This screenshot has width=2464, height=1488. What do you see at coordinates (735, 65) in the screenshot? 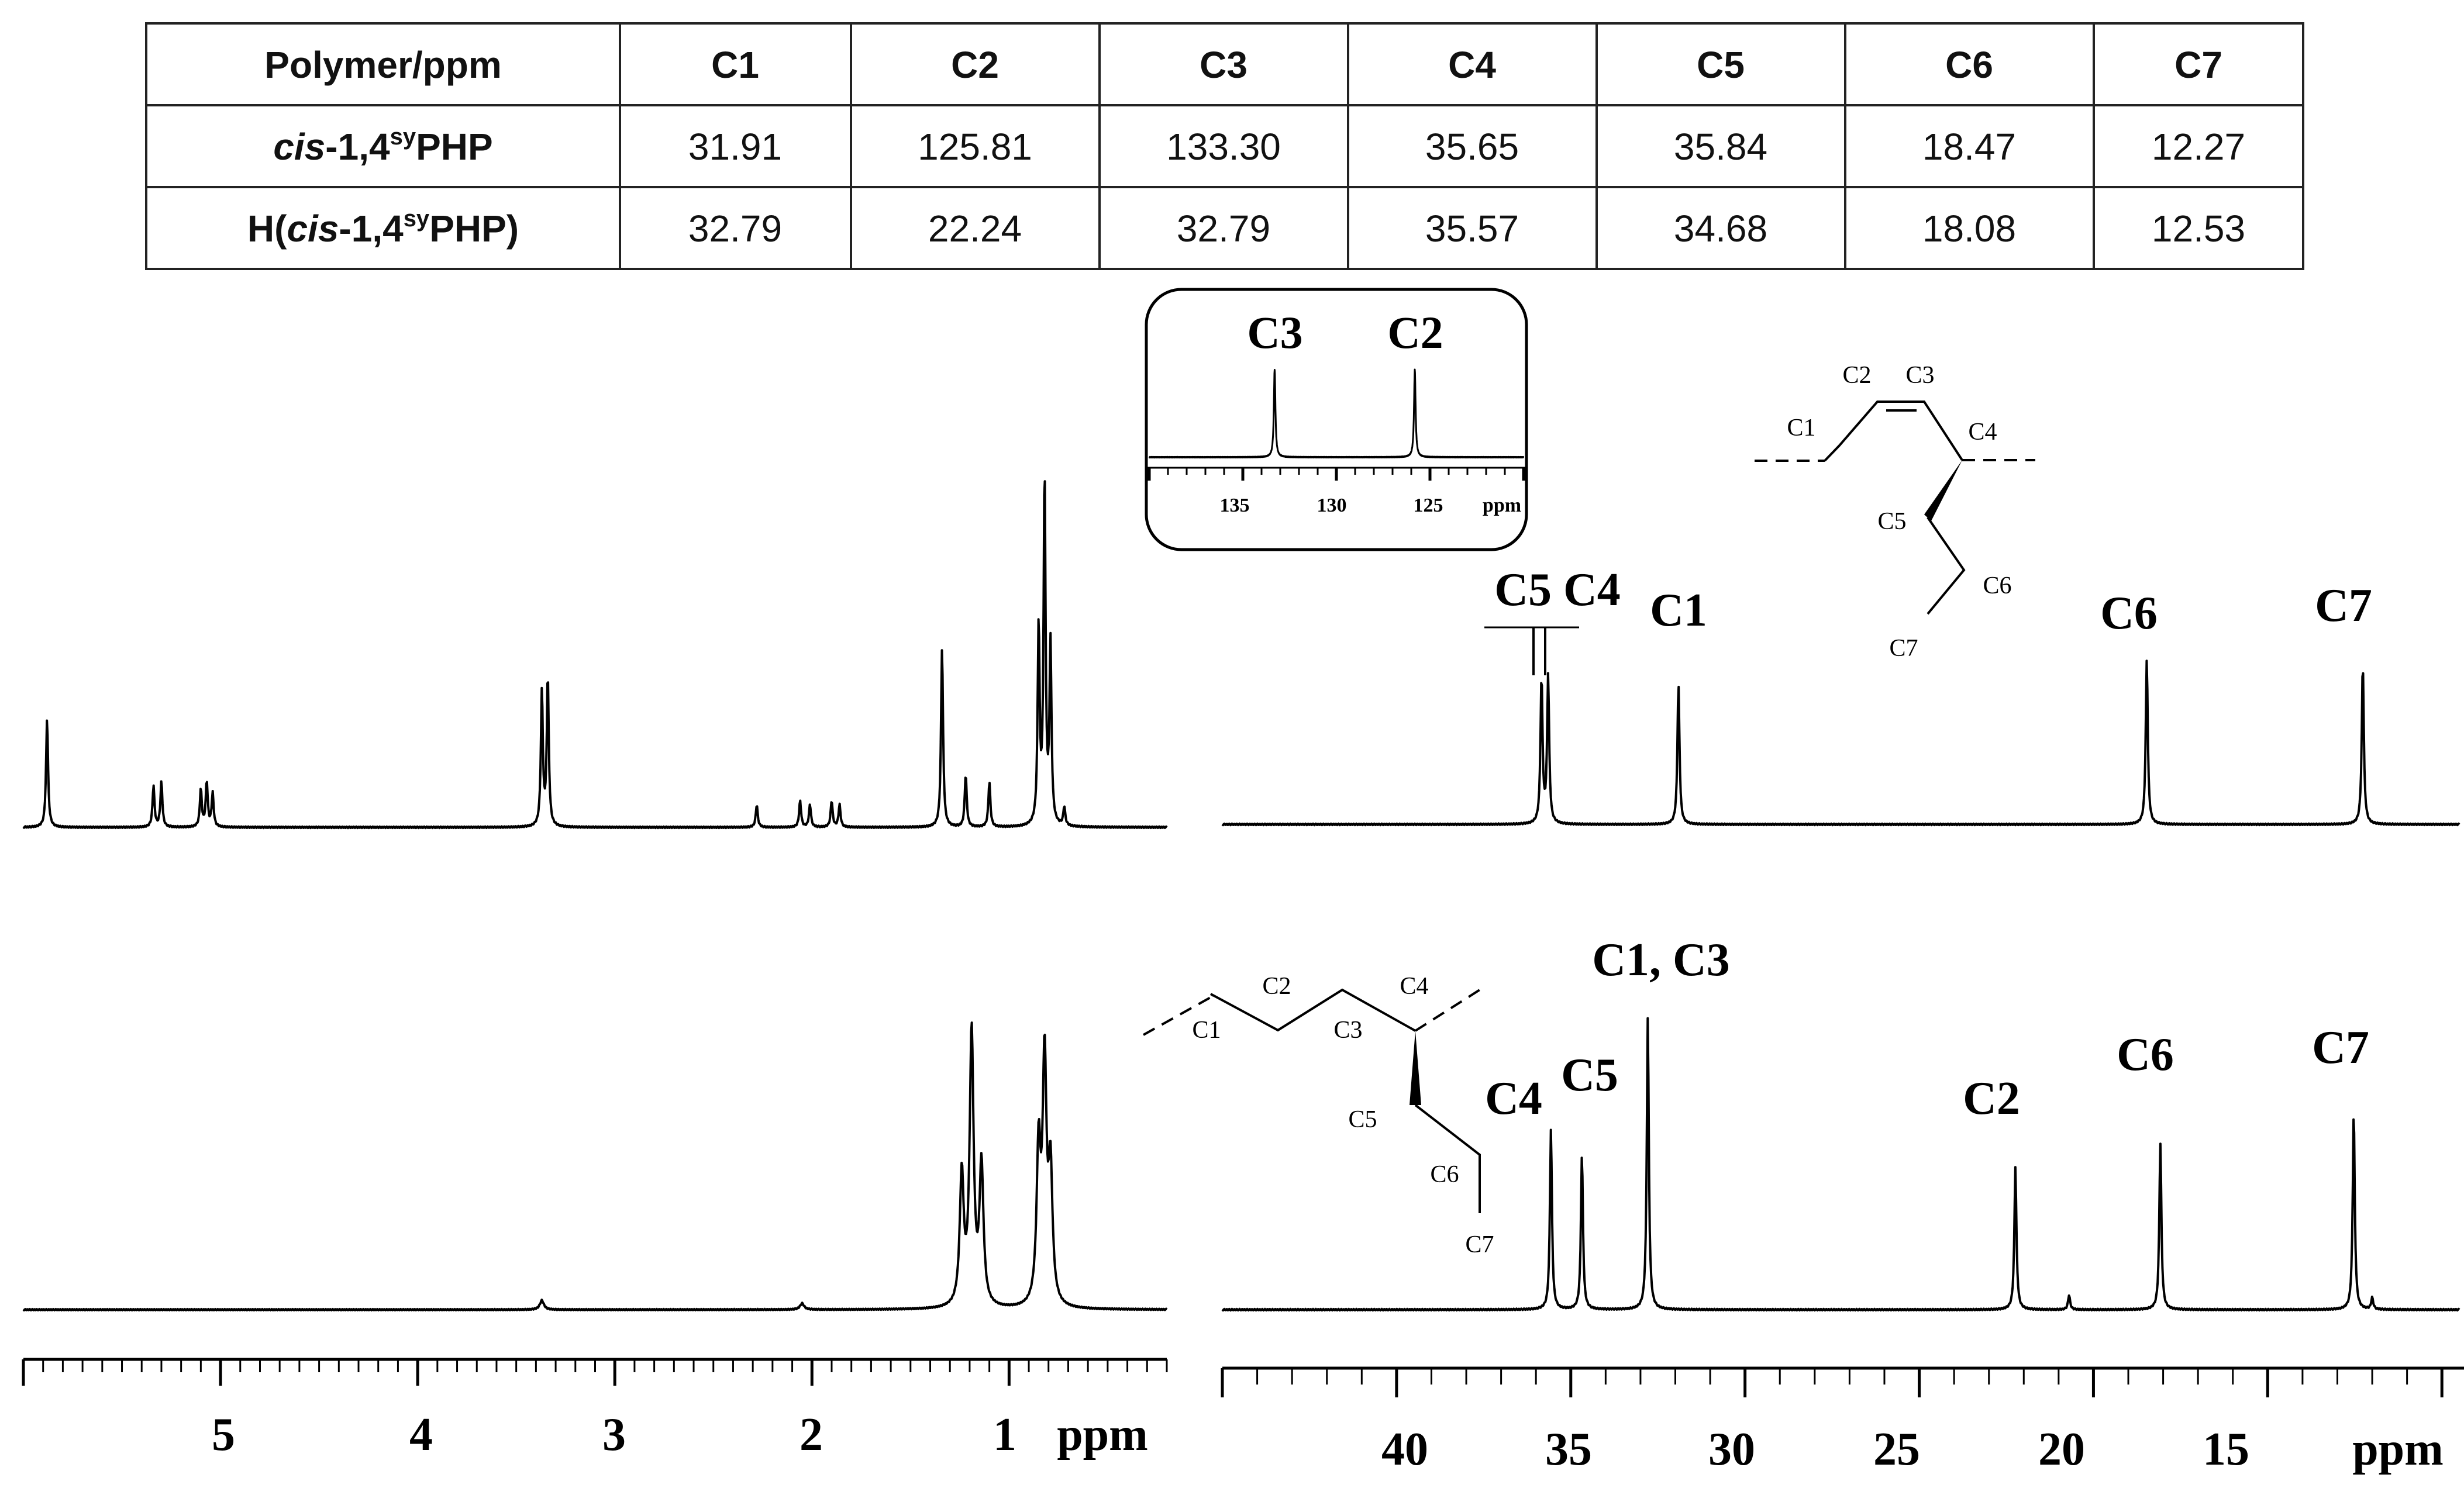
I see `table-header: C1` at bounding box center [735, 65].